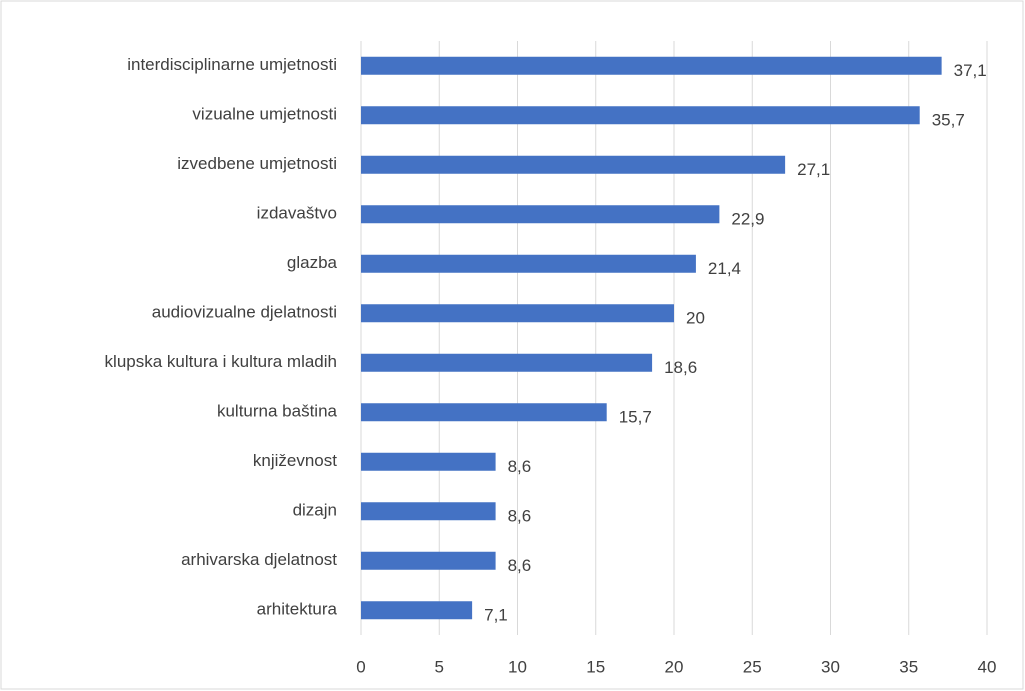  What do you see at coordinates (813, 169) in the screenshot?
I see `data-label: 27,1` at bounding box center [813, 169].